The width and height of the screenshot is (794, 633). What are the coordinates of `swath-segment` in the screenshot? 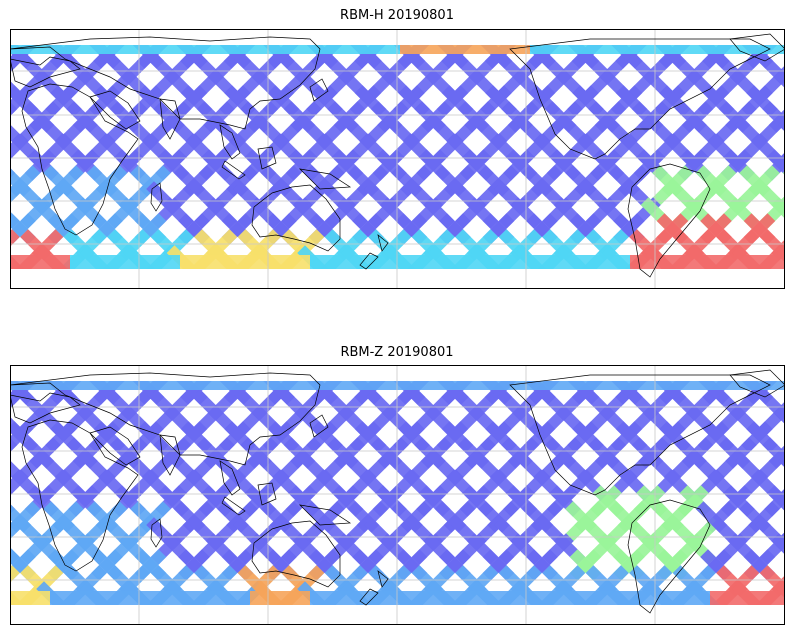 It's located at (775, 162).